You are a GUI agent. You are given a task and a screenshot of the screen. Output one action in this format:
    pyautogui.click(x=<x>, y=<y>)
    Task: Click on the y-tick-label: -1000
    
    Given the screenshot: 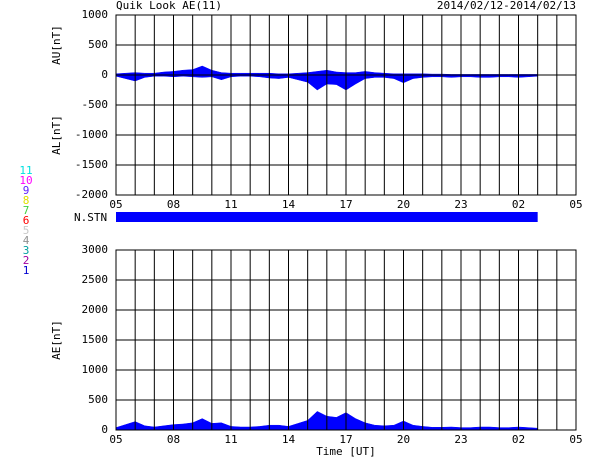 What is the action you would take?
    pyautogui.click(x=91, y=134)
    